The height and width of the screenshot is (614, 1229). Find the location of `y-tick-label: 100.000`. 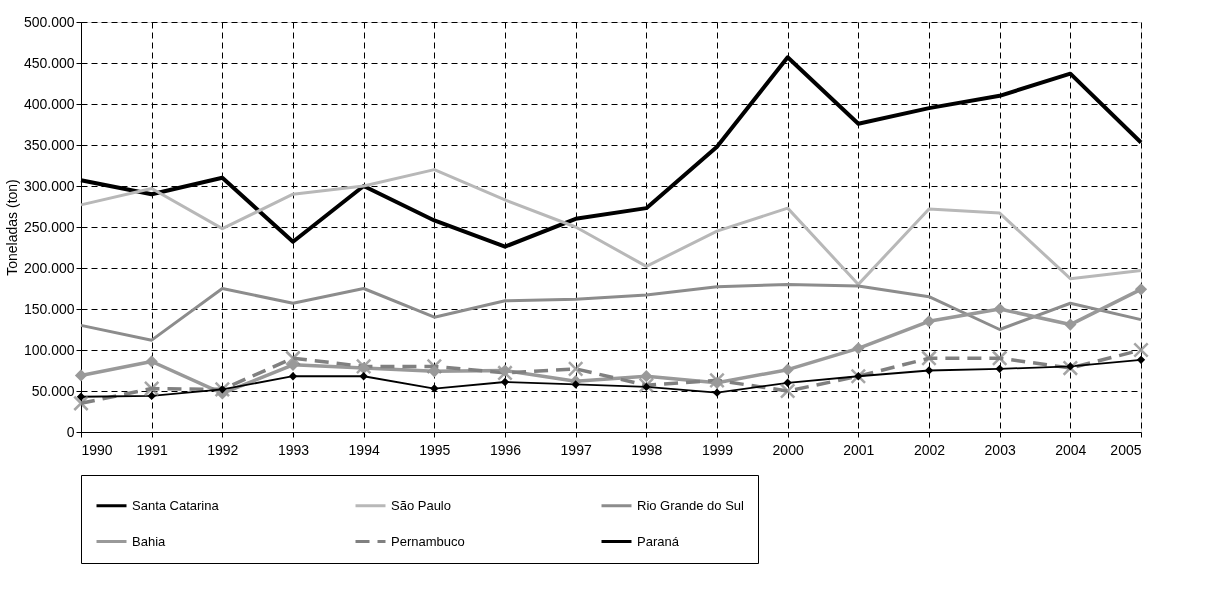

y-tick-label: 100.000 is located at coordinates (49, 349).